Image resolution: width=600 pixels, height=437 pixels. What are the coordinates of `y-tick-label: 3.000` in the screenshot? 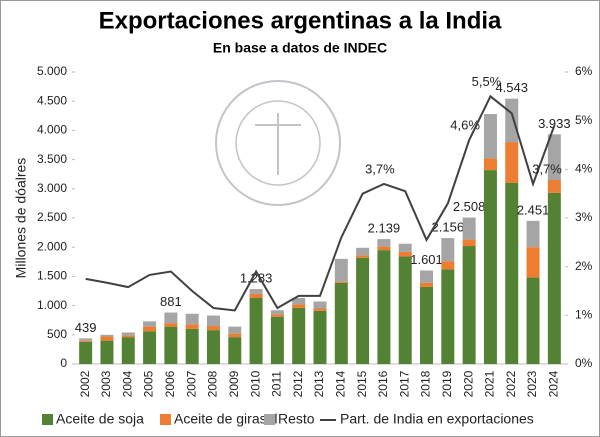 It's located at (52, 188).